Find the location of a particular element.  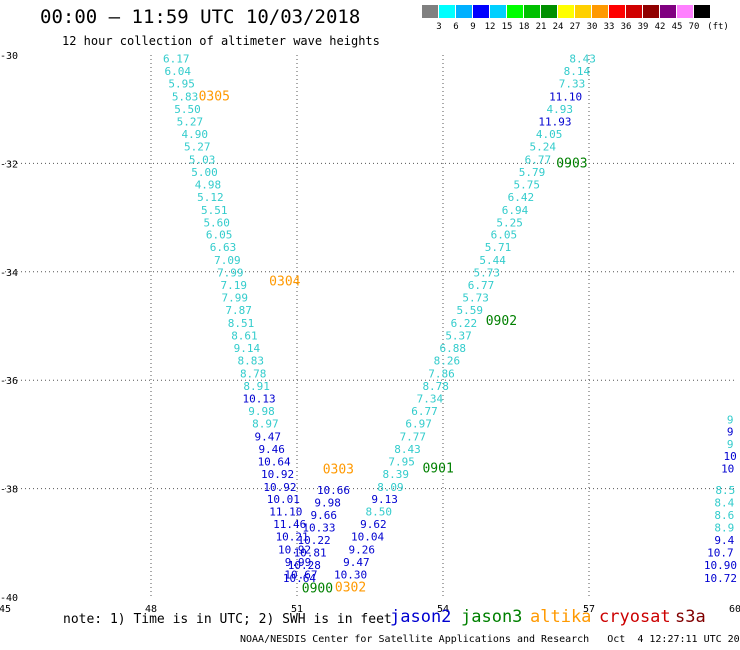

x-tick-label: 57 is located at coordinates (589, 609).